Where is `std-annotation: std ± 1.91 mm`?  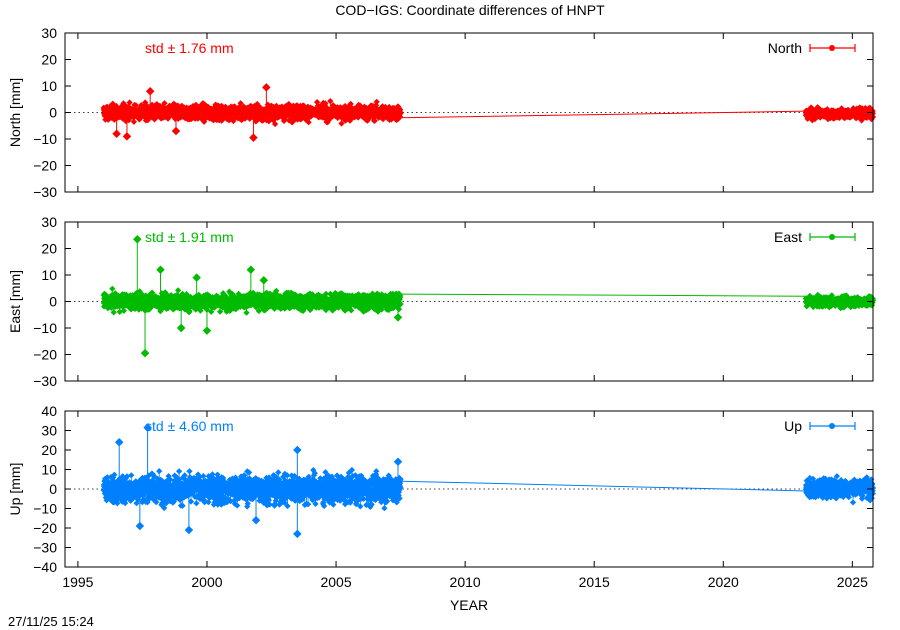 std-annotation: std ± 1.91 mm is located at coordinates (189, 237).